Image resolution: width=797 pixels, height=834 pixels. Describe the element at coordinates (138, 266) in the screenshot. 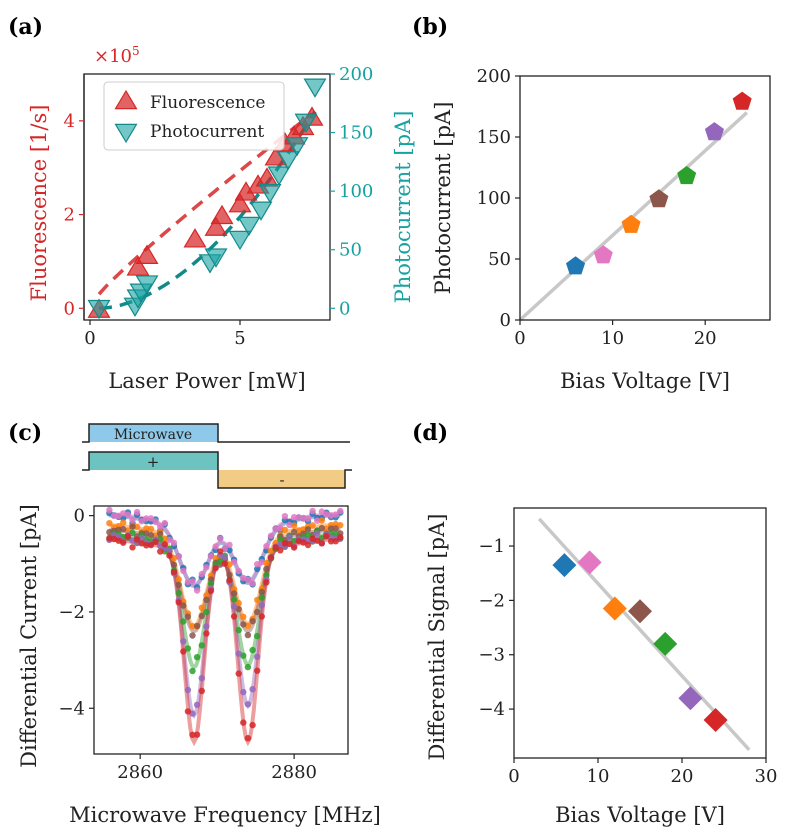

I see `fluorescence-point` at that location.